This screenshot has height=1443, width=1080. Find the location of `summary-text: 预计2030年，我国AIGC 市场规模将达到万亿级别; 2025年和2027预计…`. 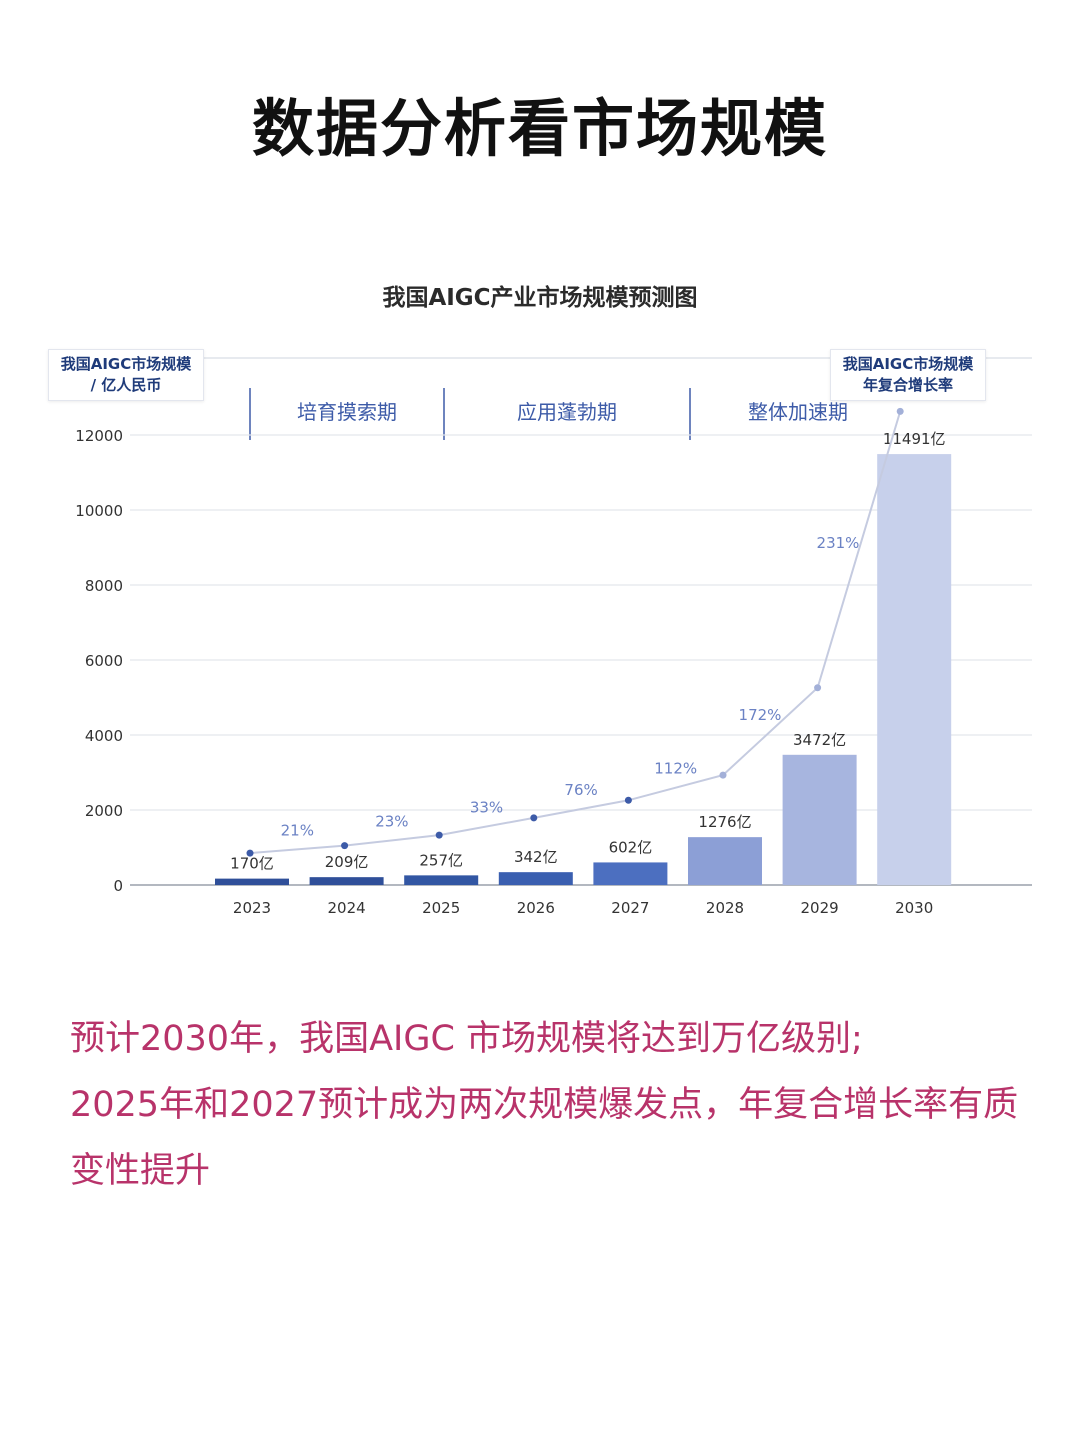

summary-text: 预计2030年，我国AIGC 市场规模将达到万亿级别; 2025年和2027预计… is located at coordinates (550, 1105).